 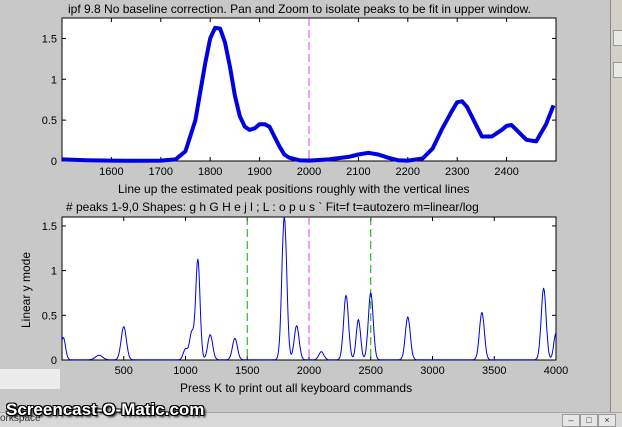 I want to click on upper-ytick-label: 0.5, so click(x=49, y=121).